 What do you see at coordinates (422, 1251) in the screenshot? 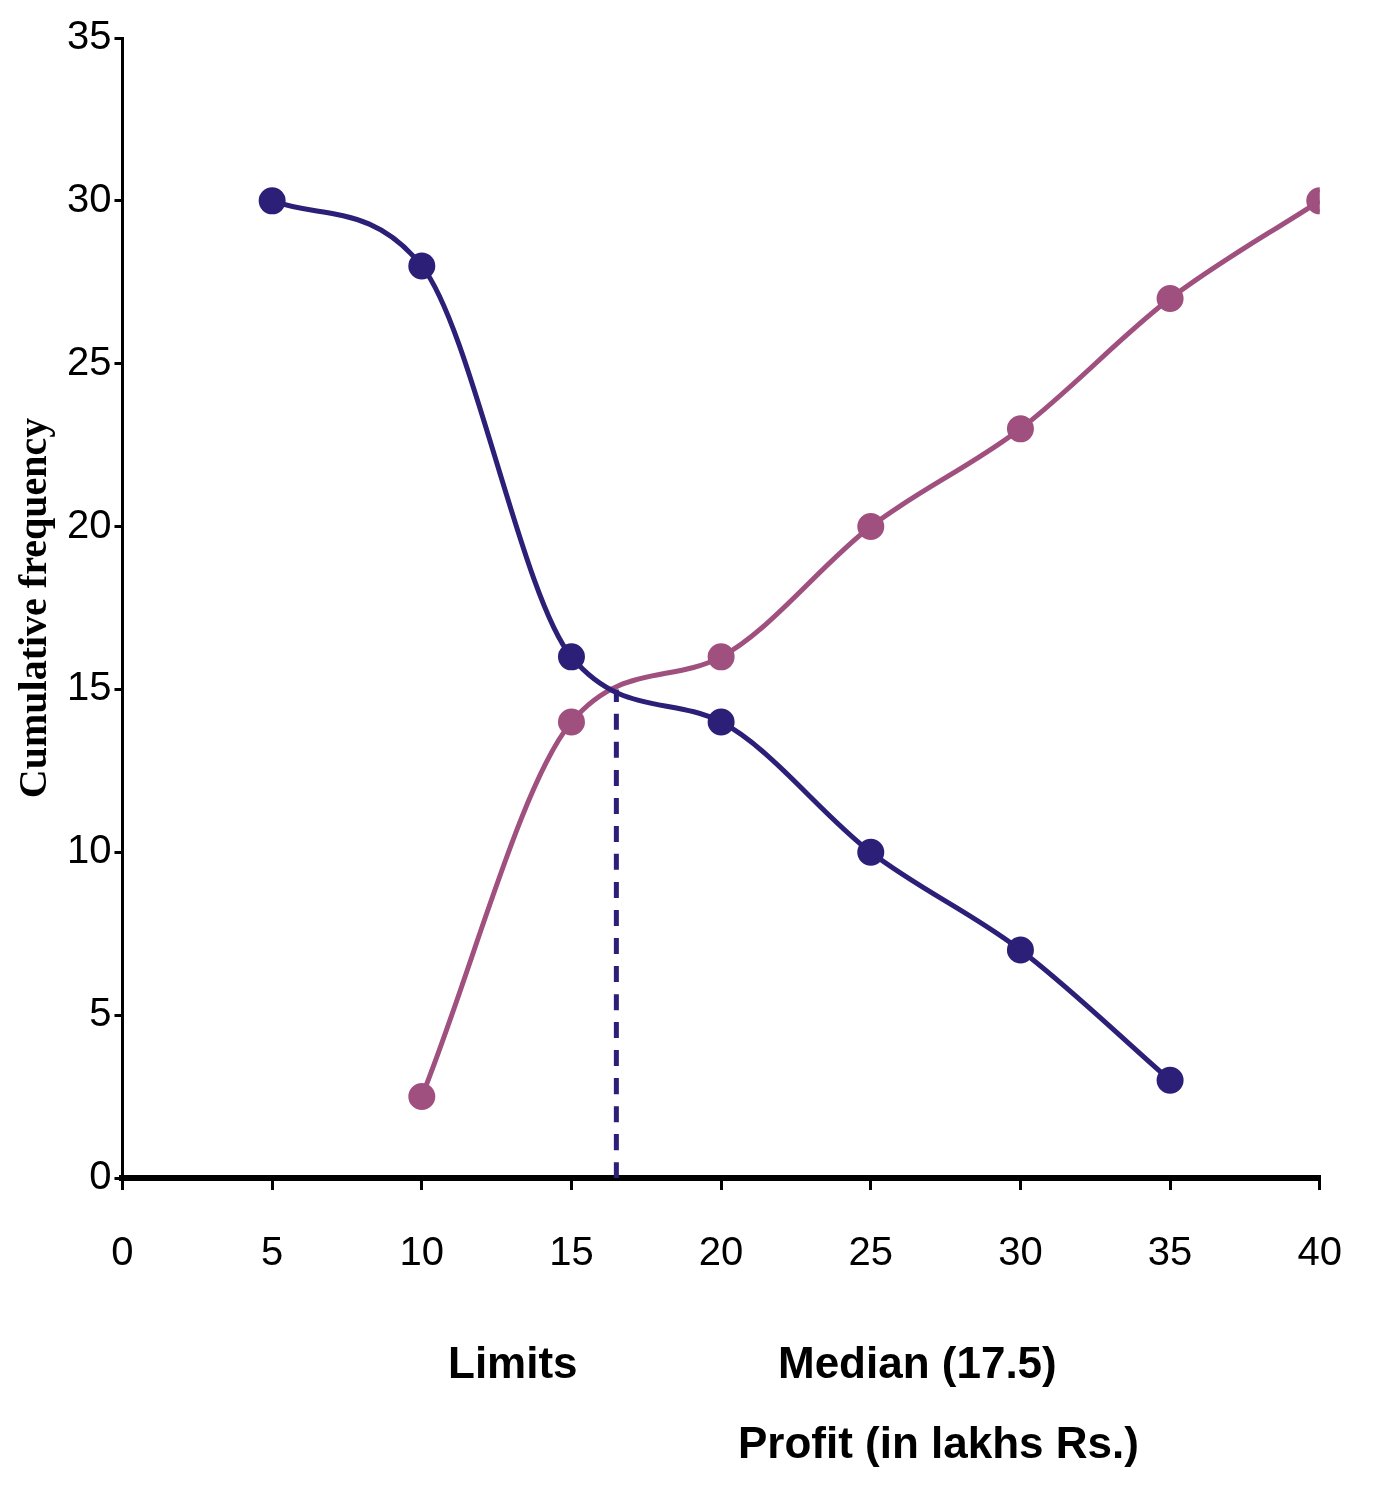
I see `x-tick-label: 10` at bounding box center [422, 1251].